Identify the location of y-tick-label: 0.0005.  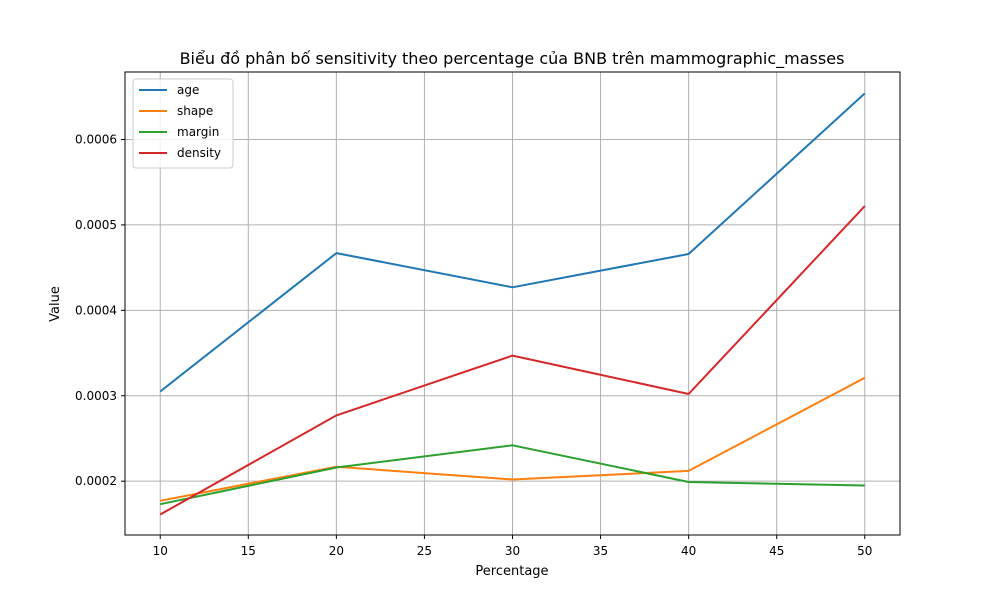
(96, 225).